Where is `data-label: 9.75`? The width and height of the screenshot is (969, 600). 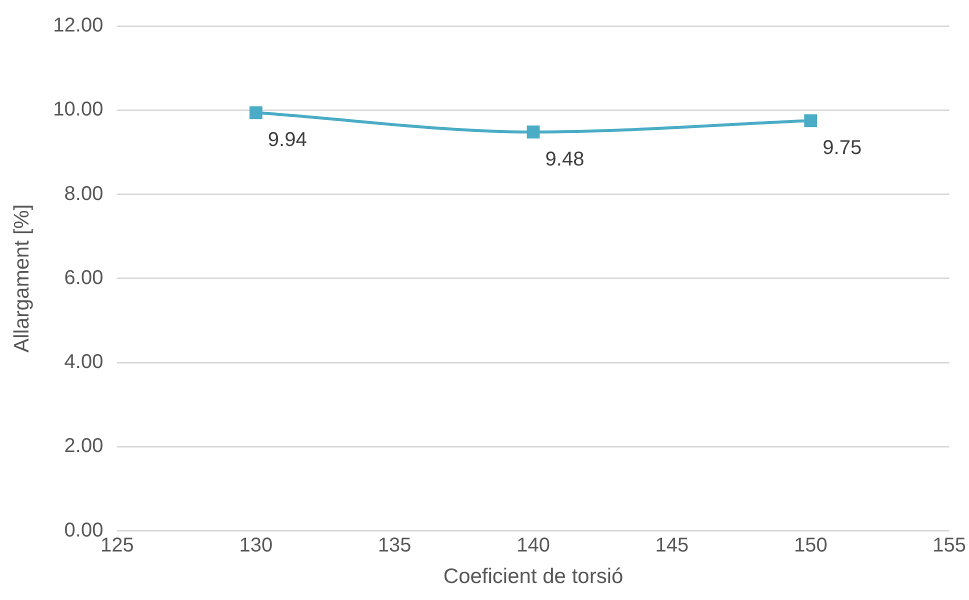
data-label: 9.75 is located at coordinates (842, 148).